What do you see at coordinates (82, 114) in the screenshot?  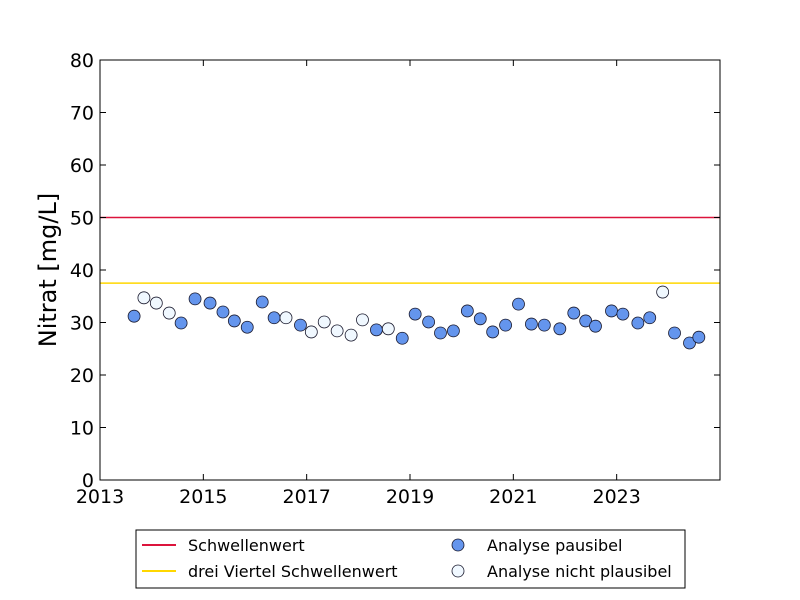 I see `y-tick-label: 70` at bounding box center [82, 114].